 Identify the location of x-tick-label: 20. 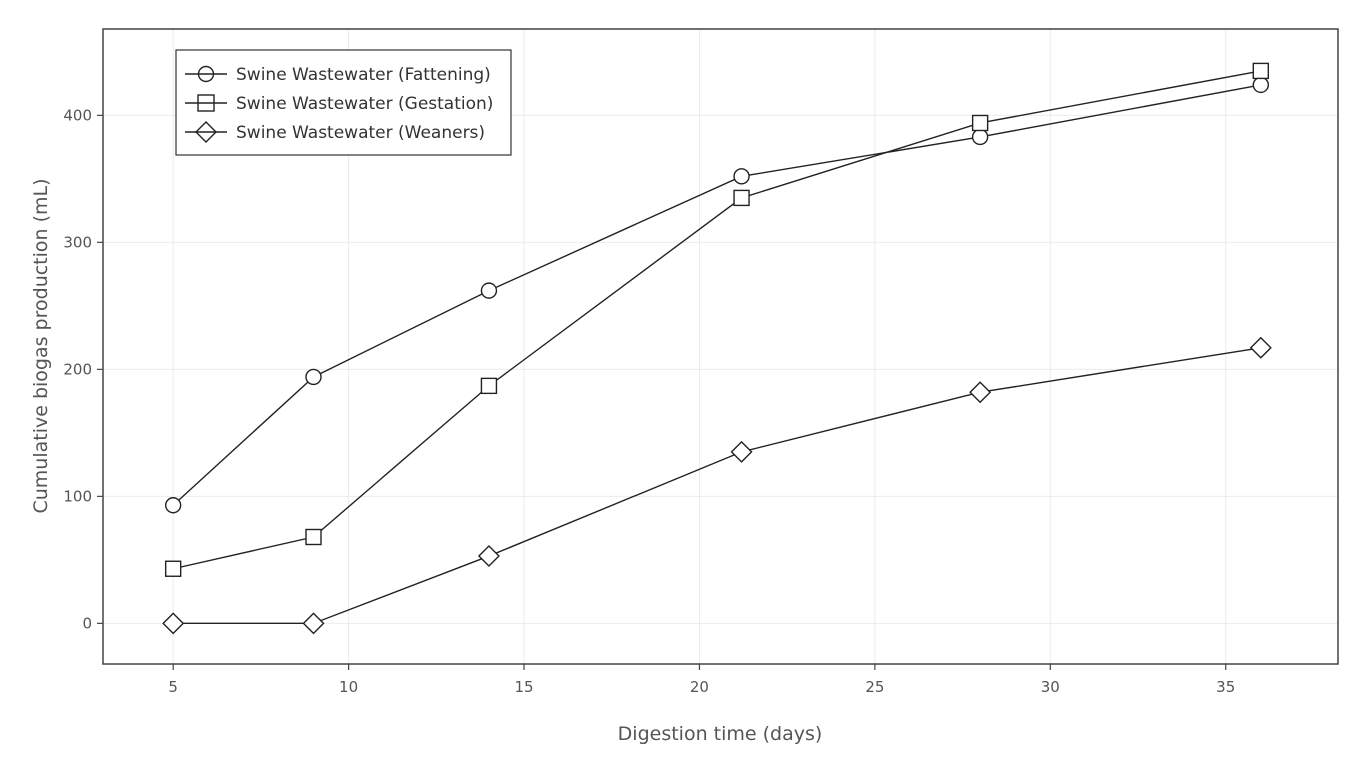
(699, 687).